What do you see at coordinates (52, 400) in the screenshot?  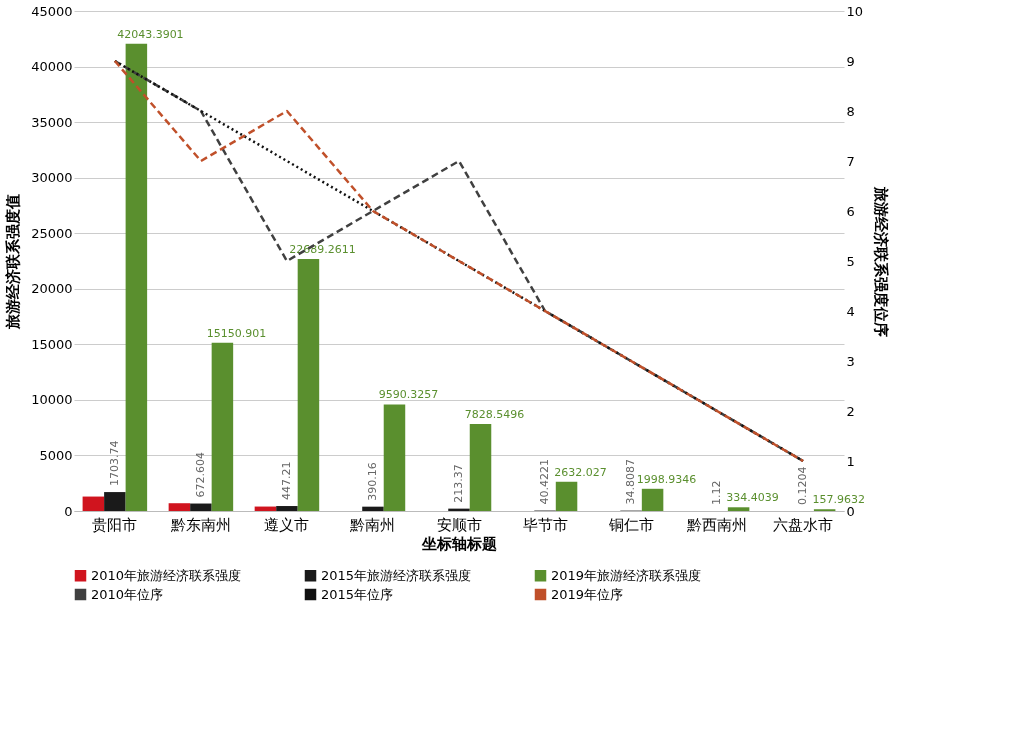 I see `y-tick-label: 10000` at bounding box center [52, 400].